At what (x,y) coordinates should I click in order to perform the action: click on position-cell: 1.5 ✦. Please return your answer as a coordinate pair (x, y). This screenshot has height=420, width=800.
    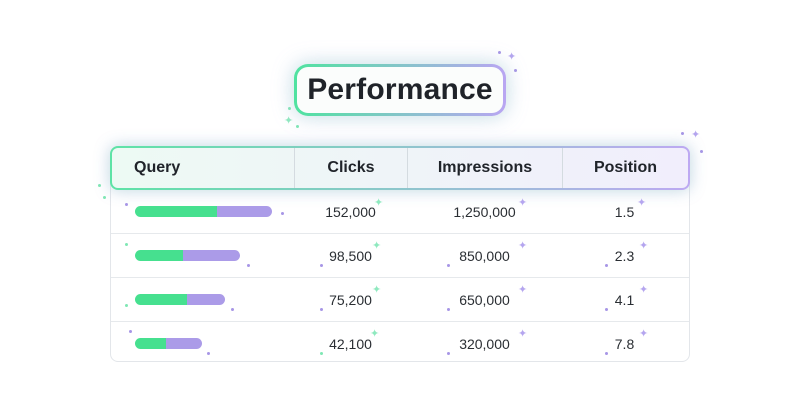
    Looking at the image, I should click on (624, 211).